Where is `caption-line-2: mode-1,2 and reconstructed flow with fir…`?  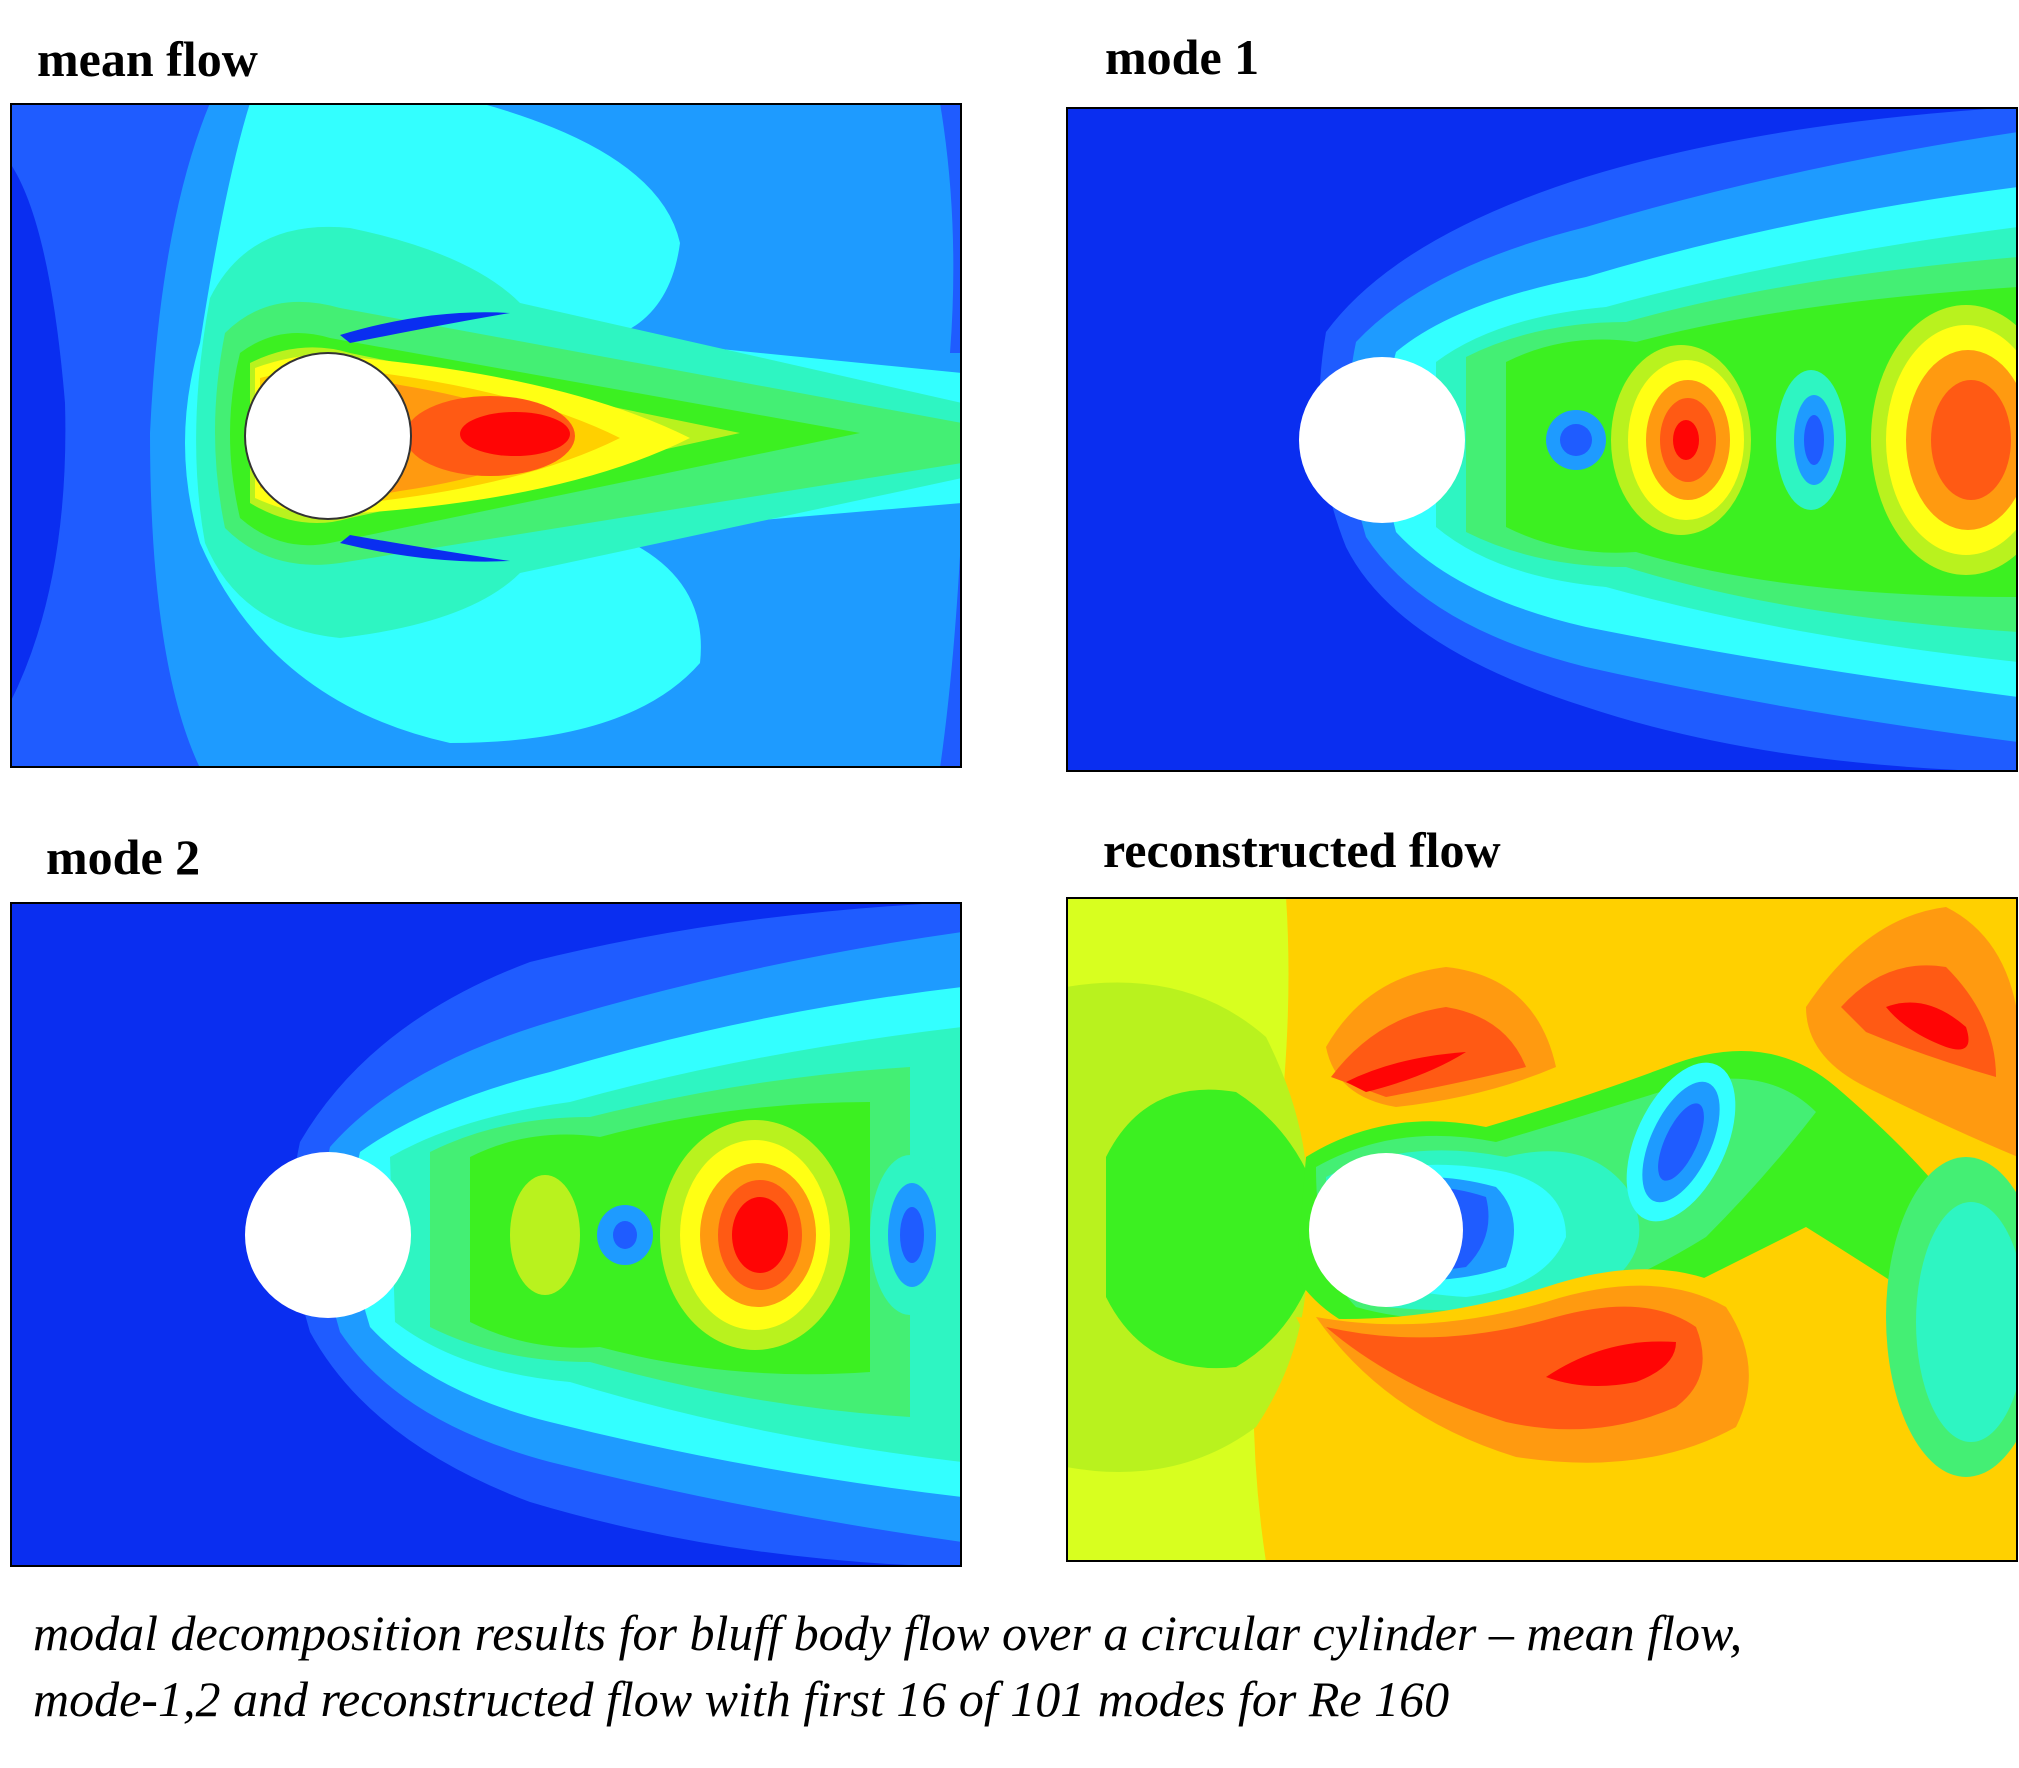 caption-line-2: mode-1,2 and reconstructed flow with fir… is located at coordinates (741, 1699).